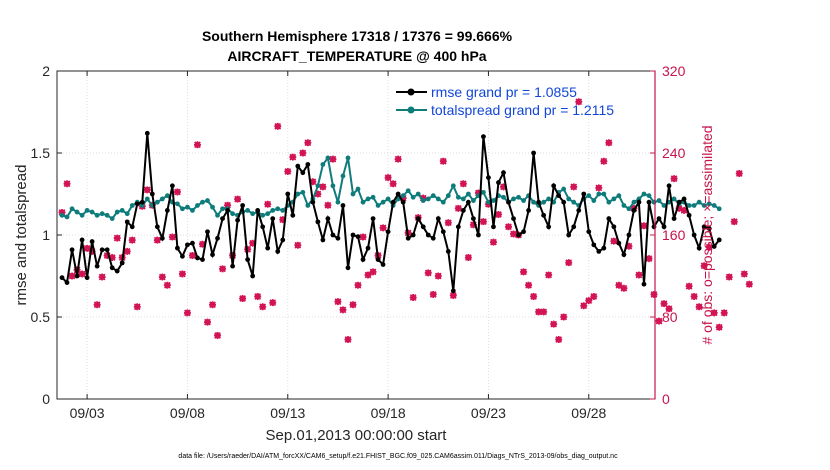  What do you see at coordinates (46, 399) in the screenshot?
I see `y-tick-label: 0` at bounding box center [46, 399].